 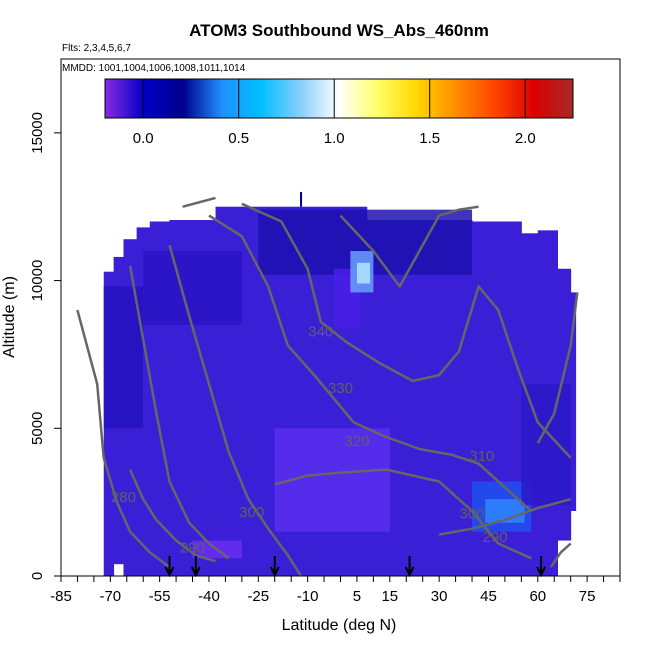 What do you see at coordinates (61, 596) in the screenshot?
I see `x-tick-label: -85` at bounding box center [61, 596].